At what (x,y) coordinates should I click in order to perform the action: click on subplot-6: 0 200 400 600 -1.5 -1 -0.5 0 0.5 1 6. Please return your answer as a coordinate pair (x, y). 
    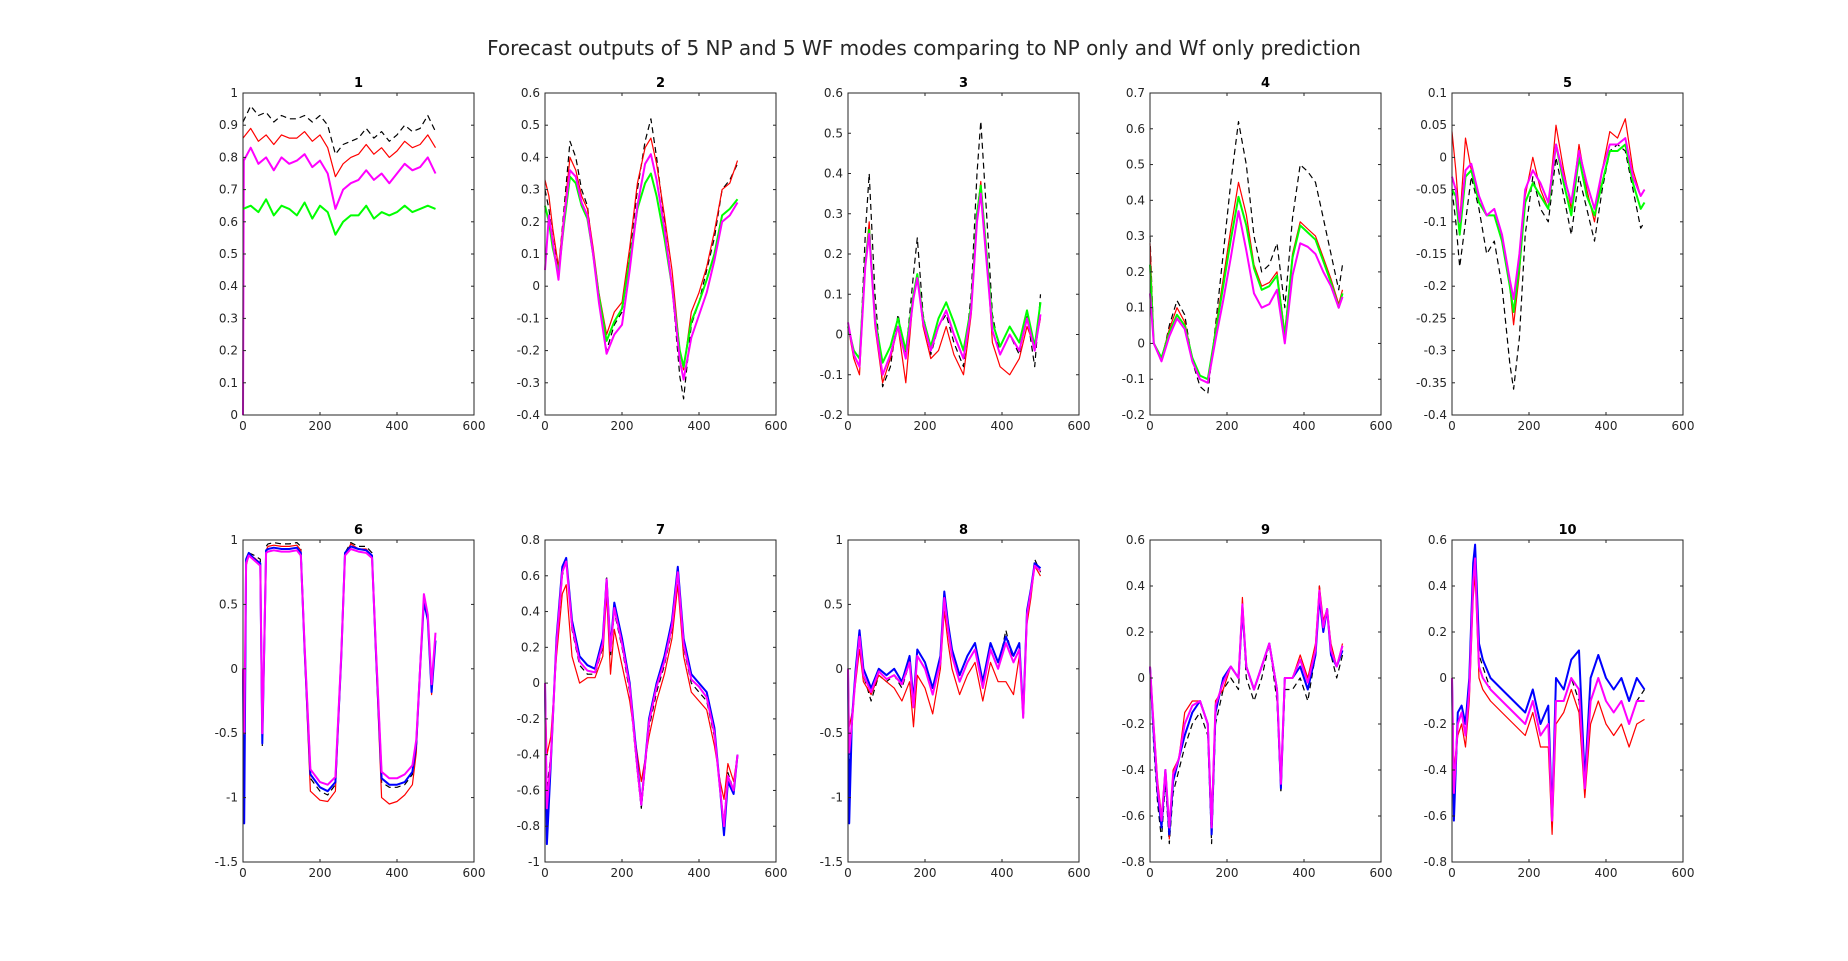
    Looking at the image, I should click on (350, 701).